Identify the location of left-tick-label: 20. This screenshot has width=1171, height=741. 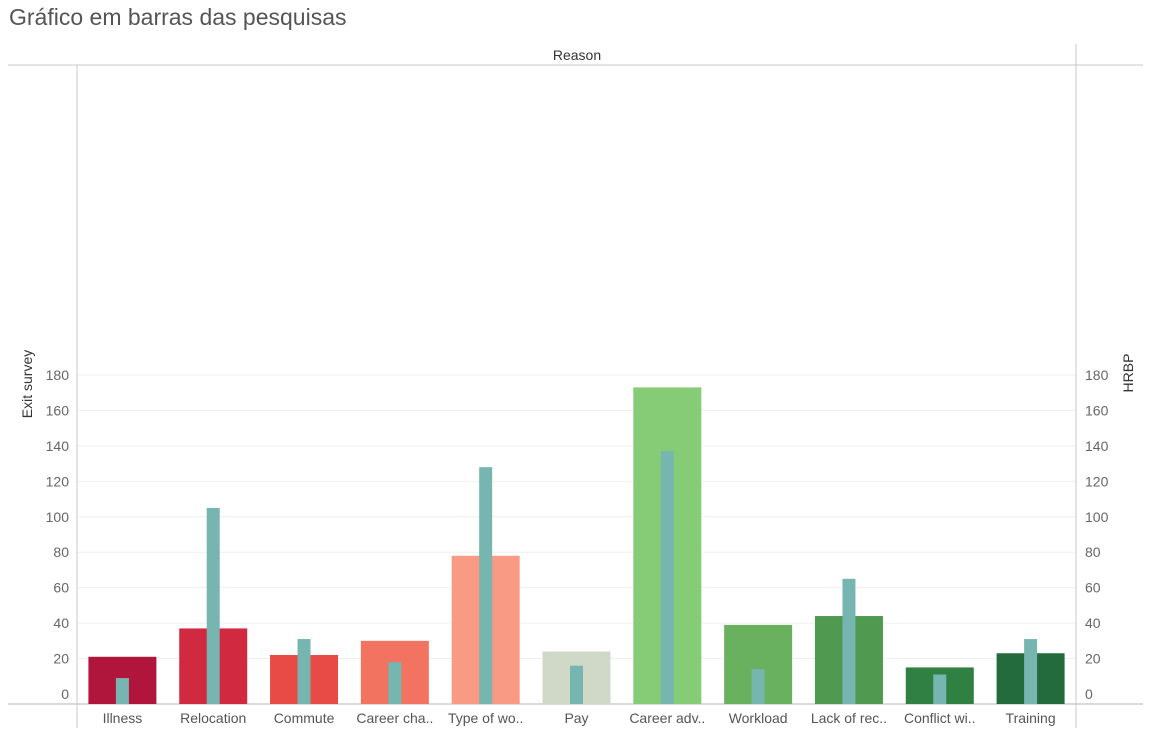
(61, 659).